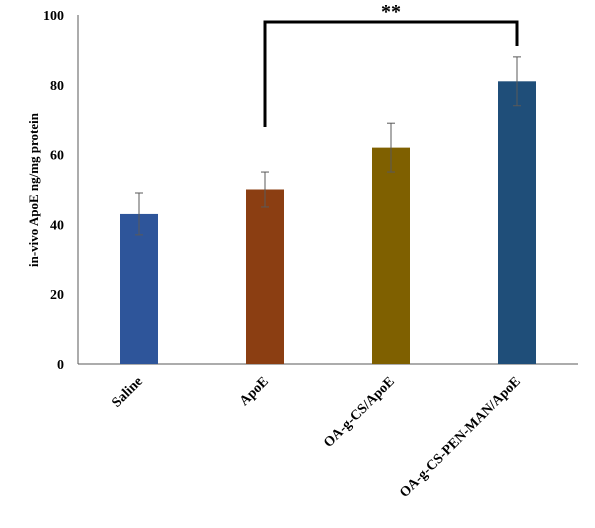 The image size is (595, 528). What do you see at coordinates (60, 365) in the screenshot?
I see `y-tick-label: 0` at bounding box center [60, 365].